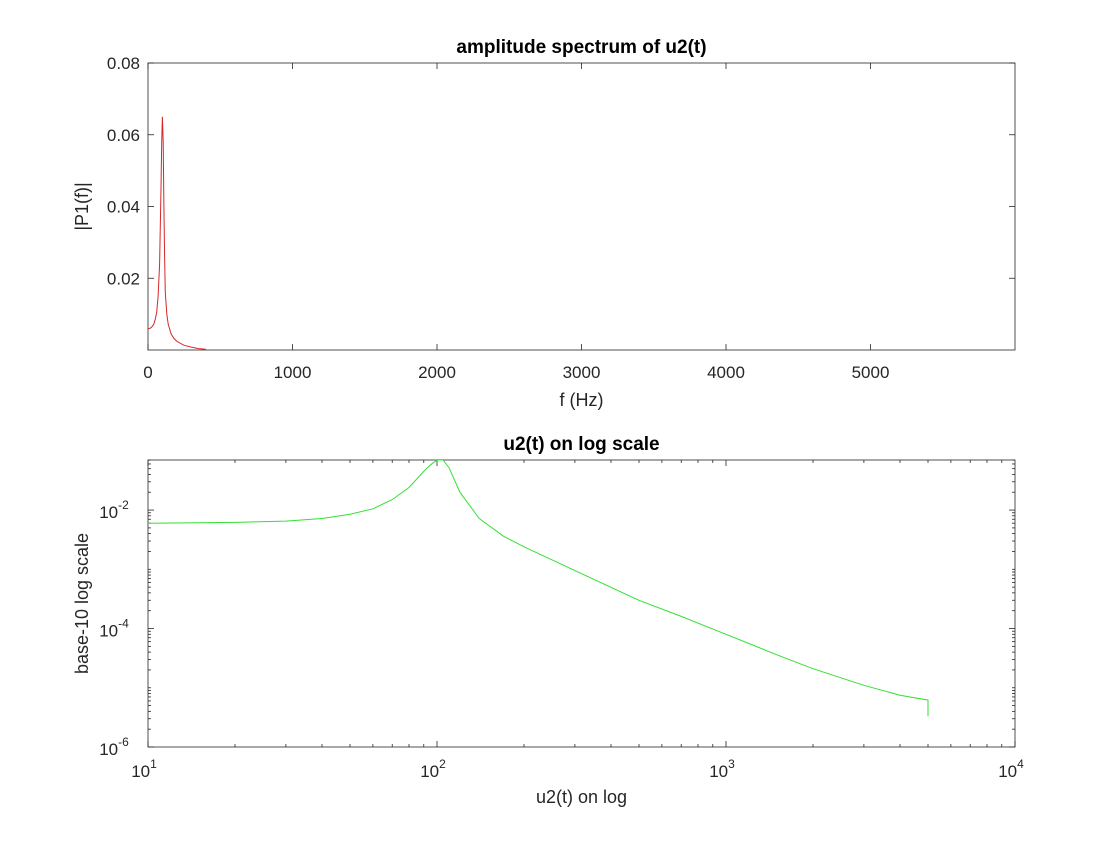  I want to click on y-tick-label: 0.08, so click(123, 63).